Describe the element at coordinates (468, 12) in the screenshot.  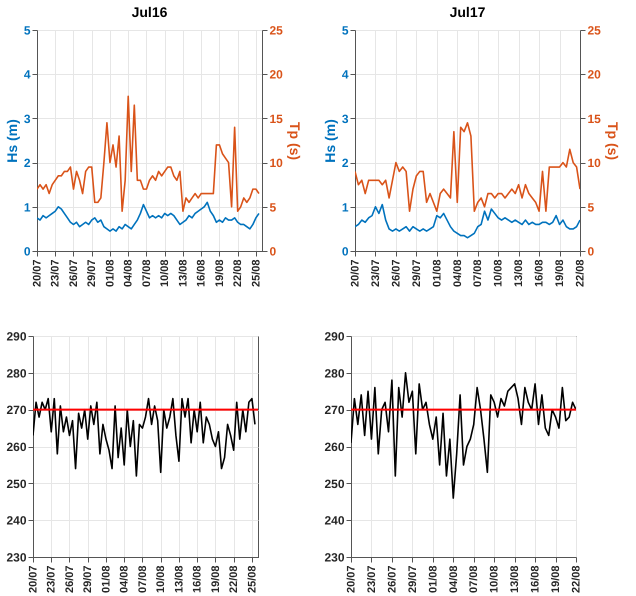
I see `chart-title: Jul17` at that location.